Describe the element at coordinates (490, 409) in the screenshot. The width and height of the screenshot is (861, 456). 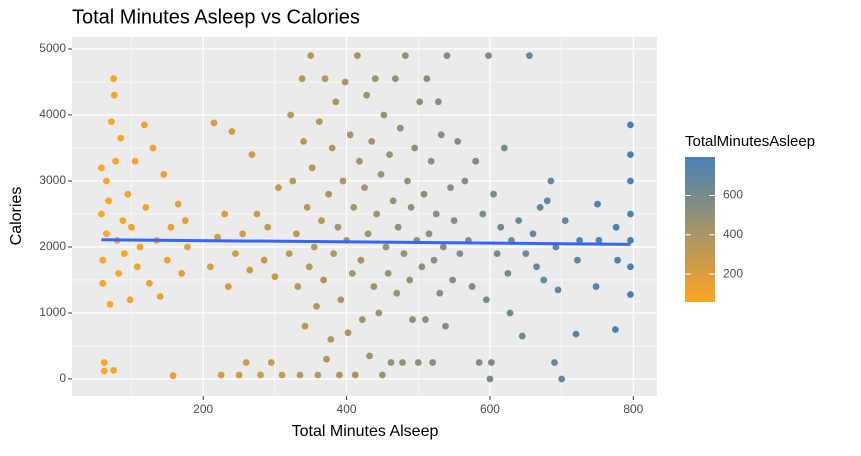
I see `x-tick-label: 600` at that location.